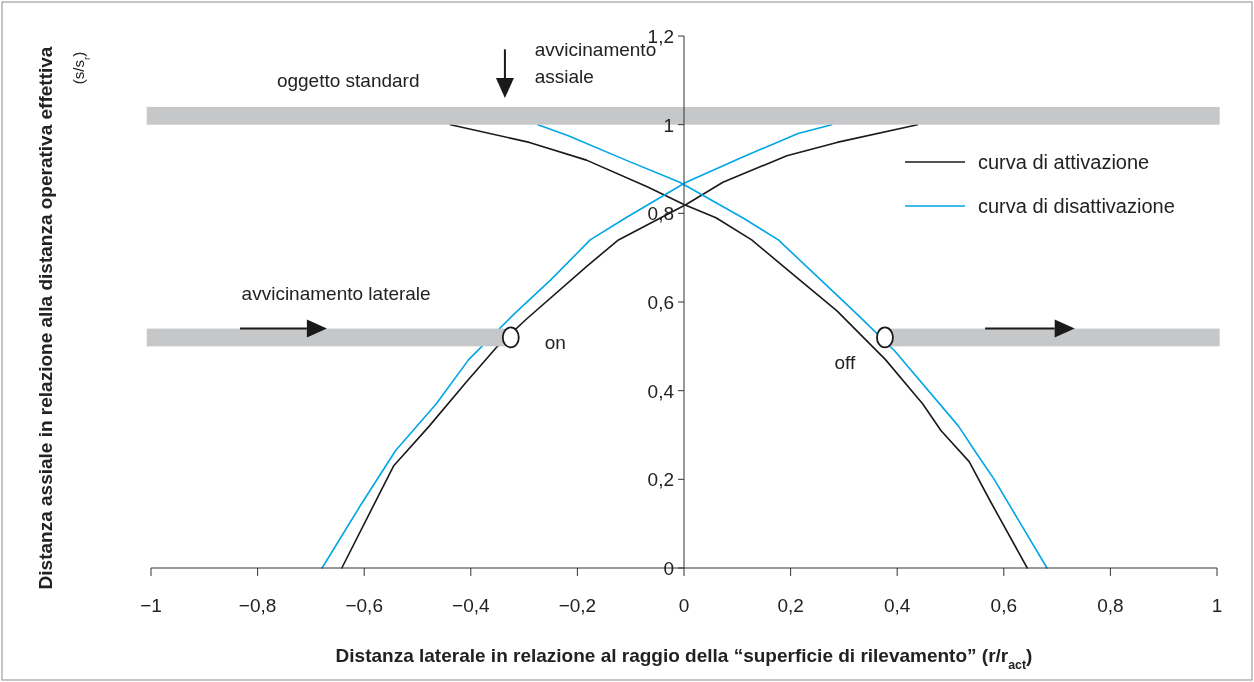 The height and width of the screenshot is (682, 1254). I want to click on x-tick-label: 1, so click(1217, 605).